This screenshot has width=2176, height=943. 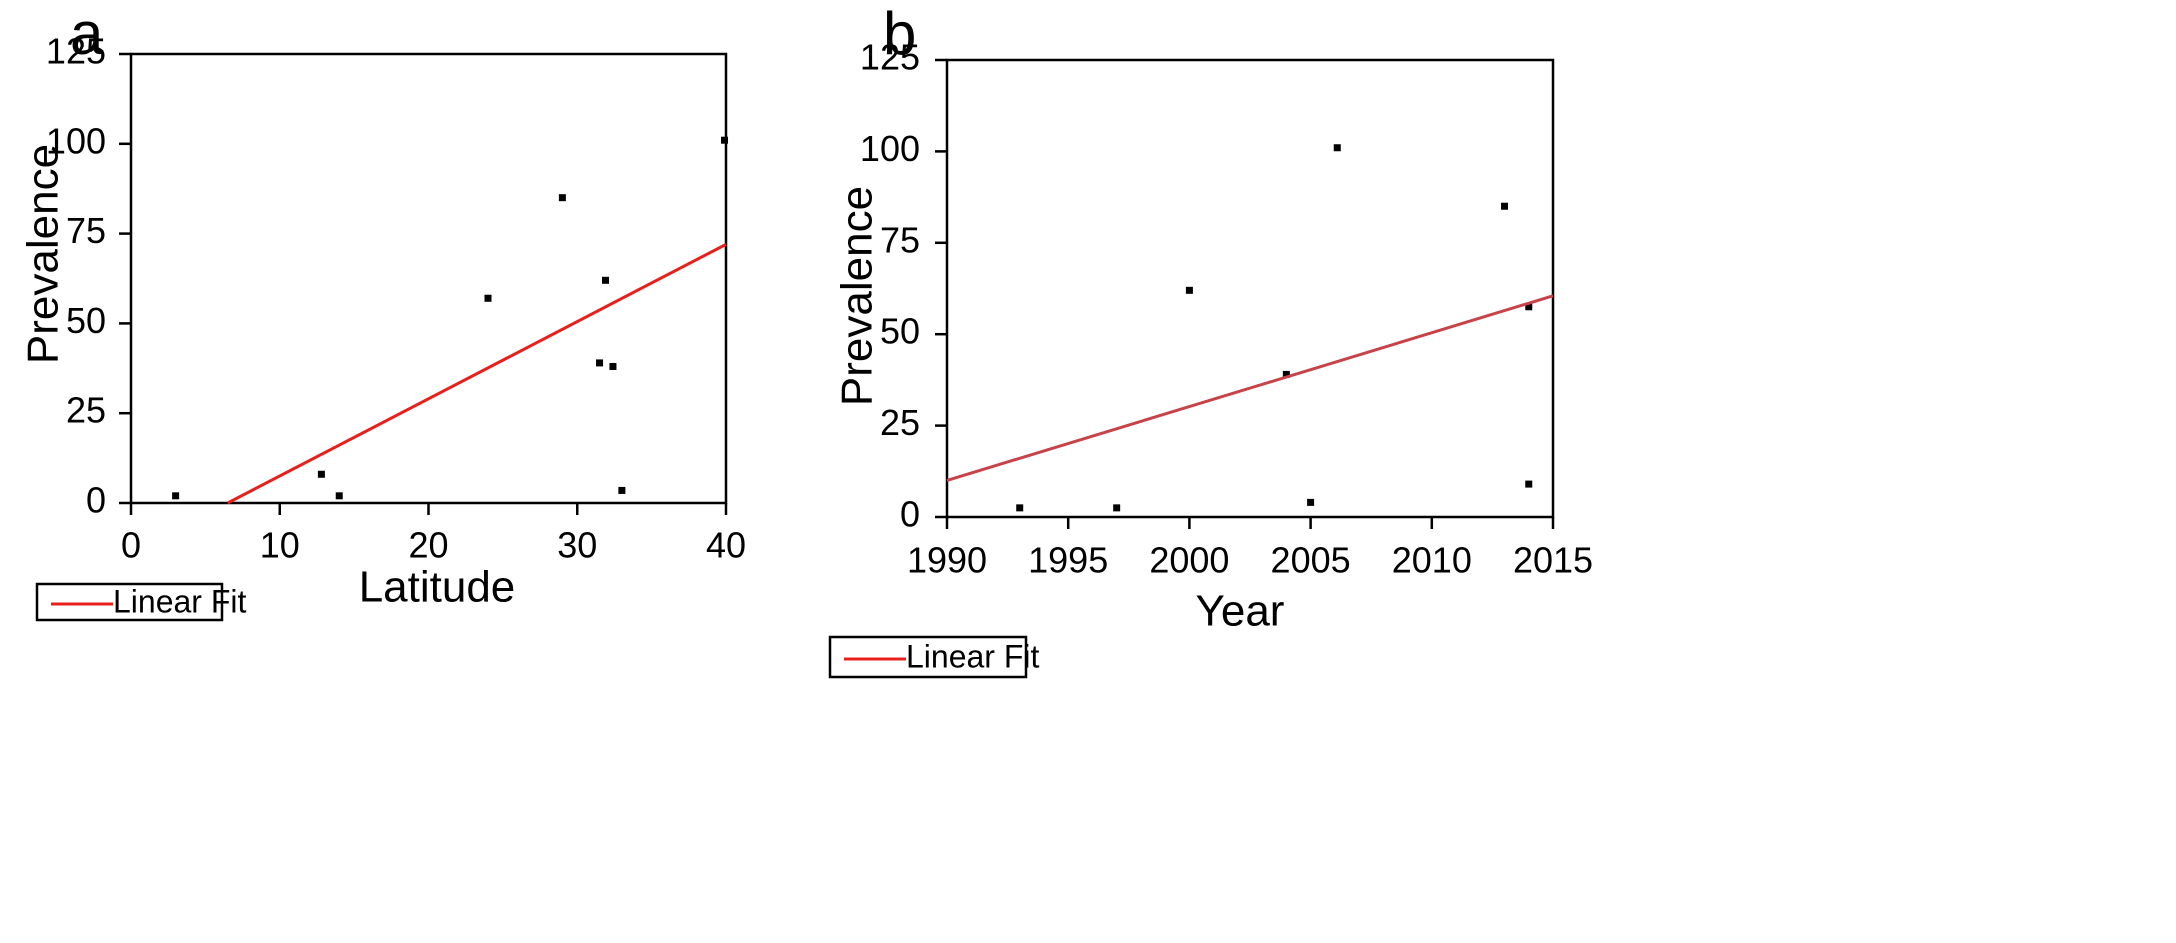 I want to click on x-tick-label: 20, so click(x=428, y=545).